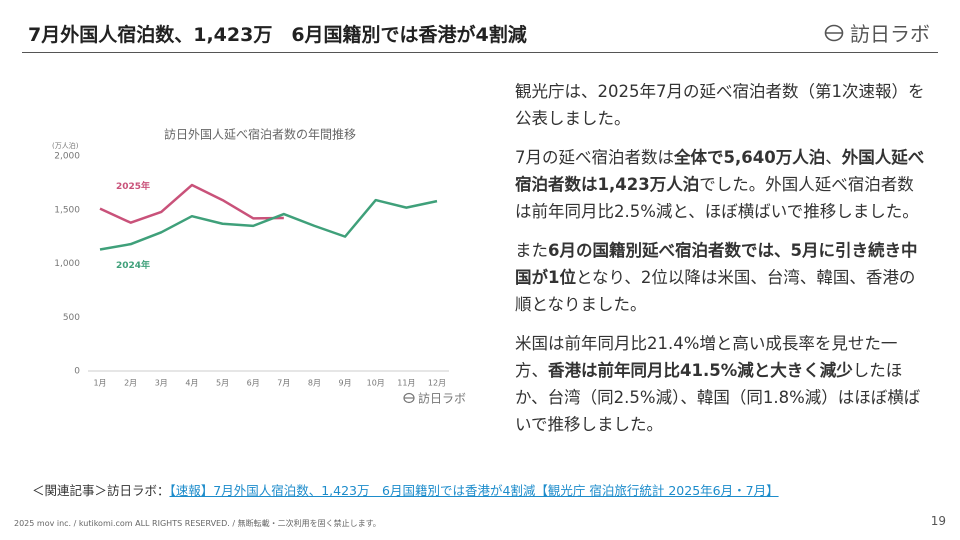 This screenshot has width=960, height=540. I want to click on header-rule, so click(480, 52).